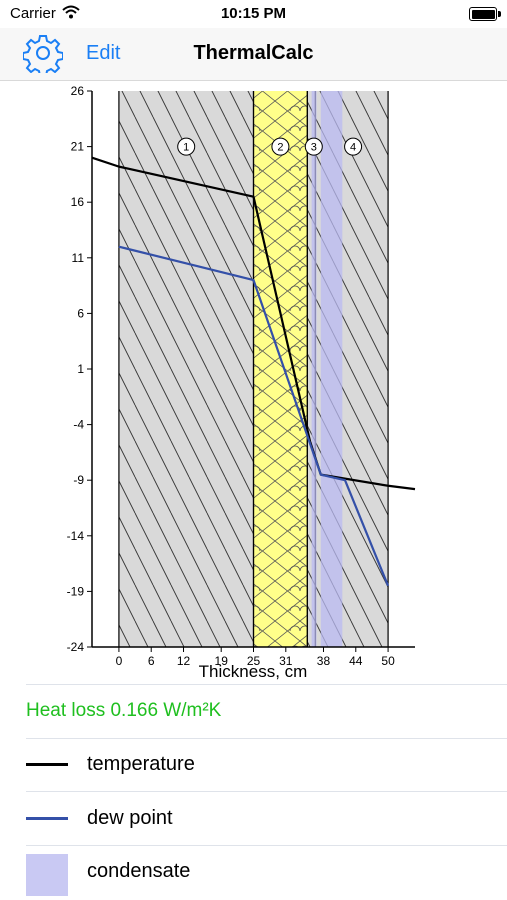 The height and width of the screenshot is (900, 507). I want to click on page-title: ThermalCalc, so click(253, 53).